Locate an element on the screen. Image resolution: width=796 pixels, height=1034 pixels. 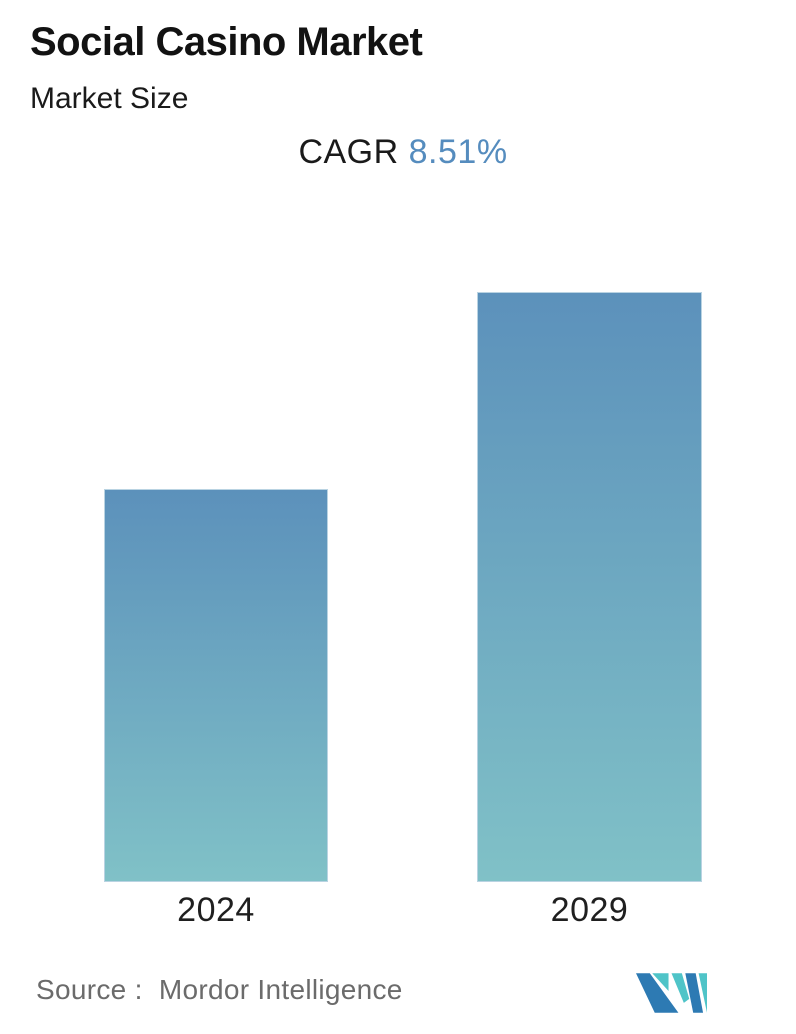
chart-subtitle: Market Size is located at coordinates (109, 98).